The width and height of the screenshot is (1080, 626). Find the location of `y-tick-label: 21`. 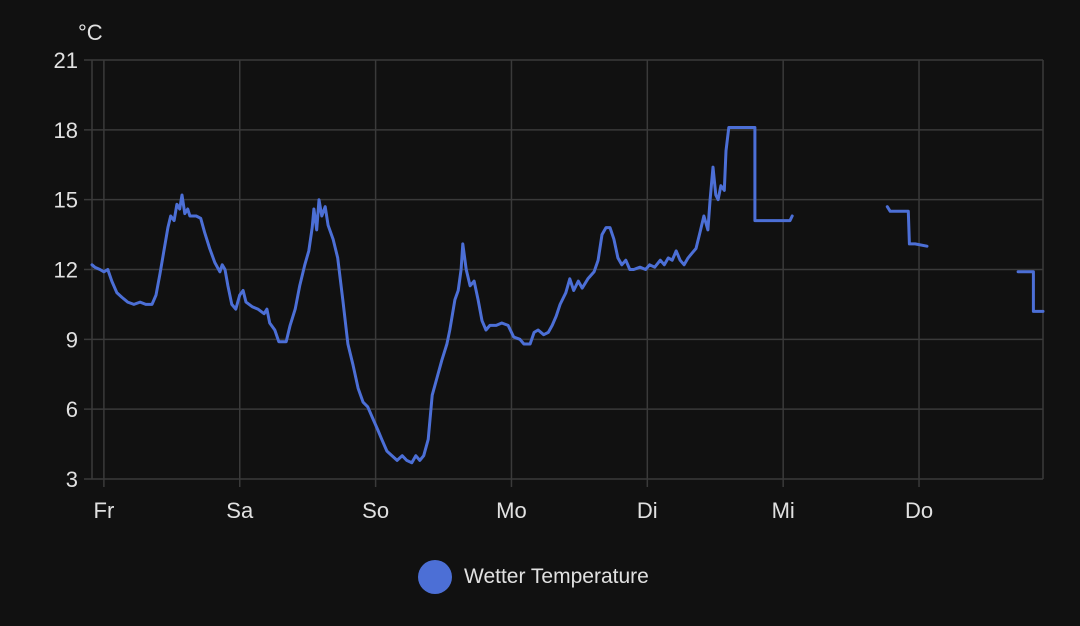

y-tick-label: 21 is located at coordinates (66, 60).